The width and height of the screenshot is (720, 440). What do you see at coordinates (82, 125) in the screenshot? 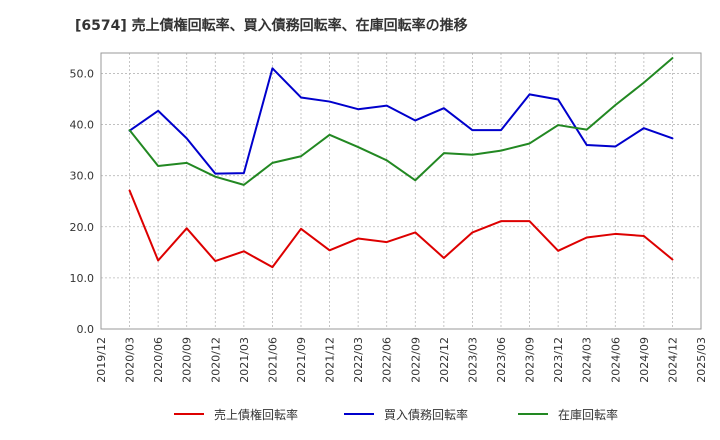
I see `y-tick-label: 40.0` at bounding box center [82, 125].